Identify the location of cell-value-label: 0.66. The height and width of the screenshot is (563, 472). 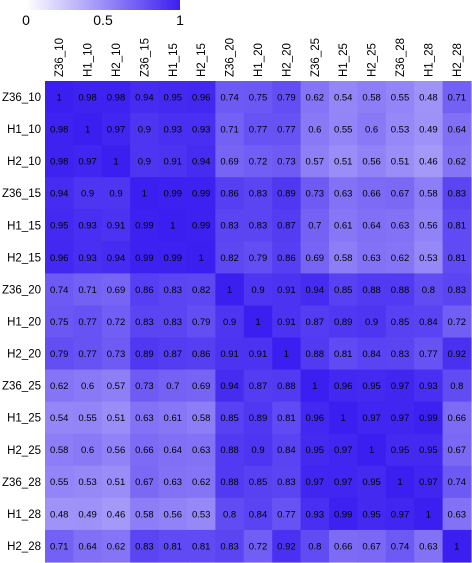
(144, 450).